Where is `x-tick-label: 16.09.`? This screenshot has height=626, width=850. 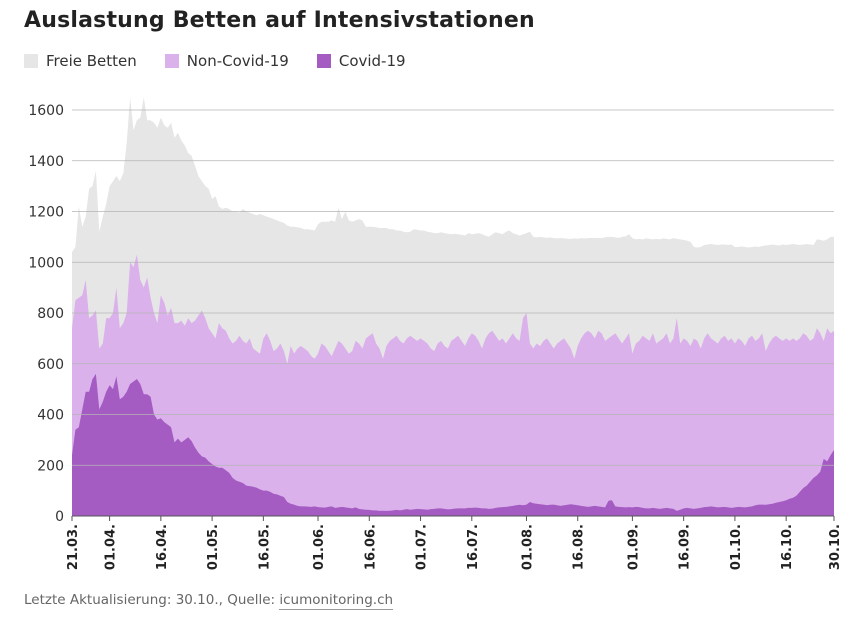
x-tick-label: 16.09. is located at coordinates (685, 547).